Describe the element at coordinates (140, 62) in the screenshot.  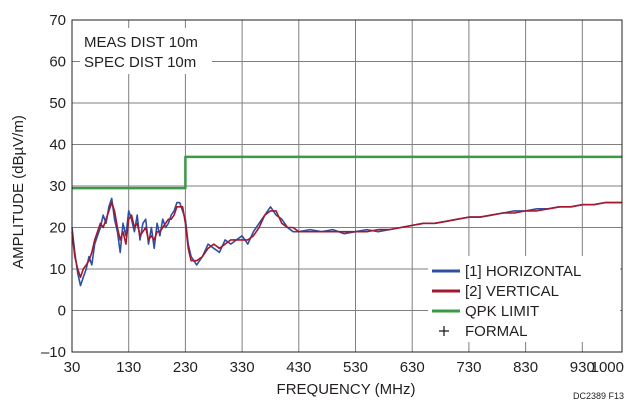
I see `annotation-spec-dist: SPEC DIST 10m` at that location.